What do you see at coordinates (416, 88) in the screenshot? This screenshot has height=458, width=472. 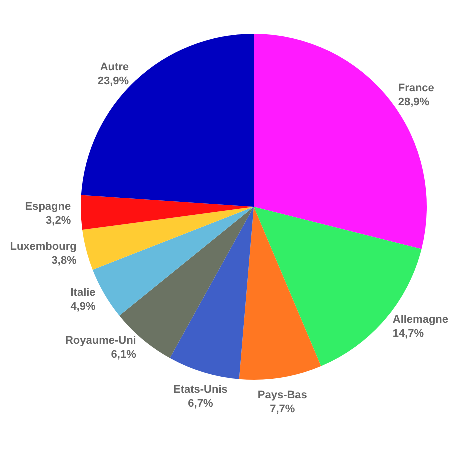 I see `slice-label: France` at bounding box center [416, 88].